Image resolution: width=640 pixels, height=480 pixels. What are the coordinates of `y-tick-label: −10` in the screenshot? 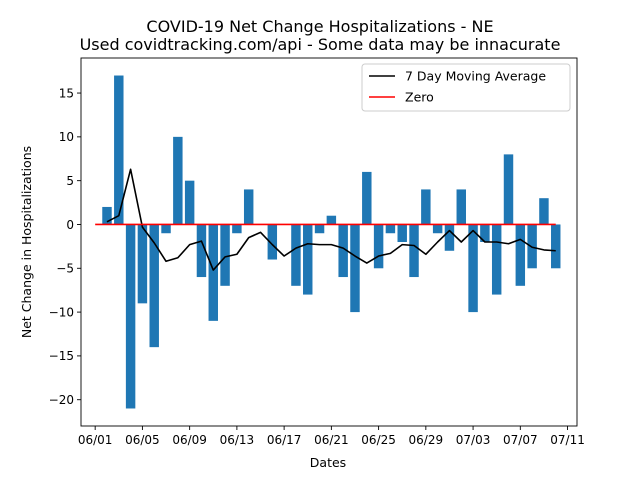 It's located at (61, 312).